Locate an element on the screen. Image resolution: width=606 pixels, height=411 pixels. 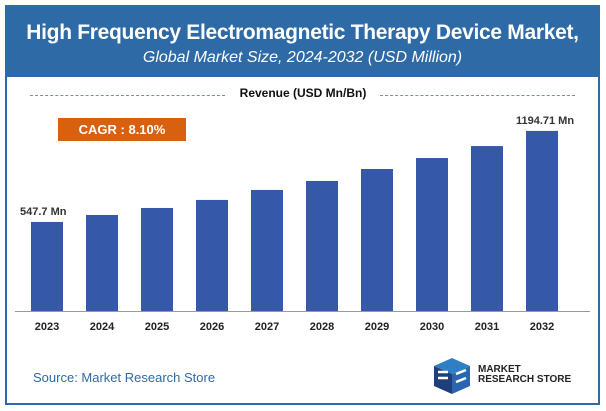
series-label: Revenue (USD Mn/Bn) is located at coordinates (303, 93).